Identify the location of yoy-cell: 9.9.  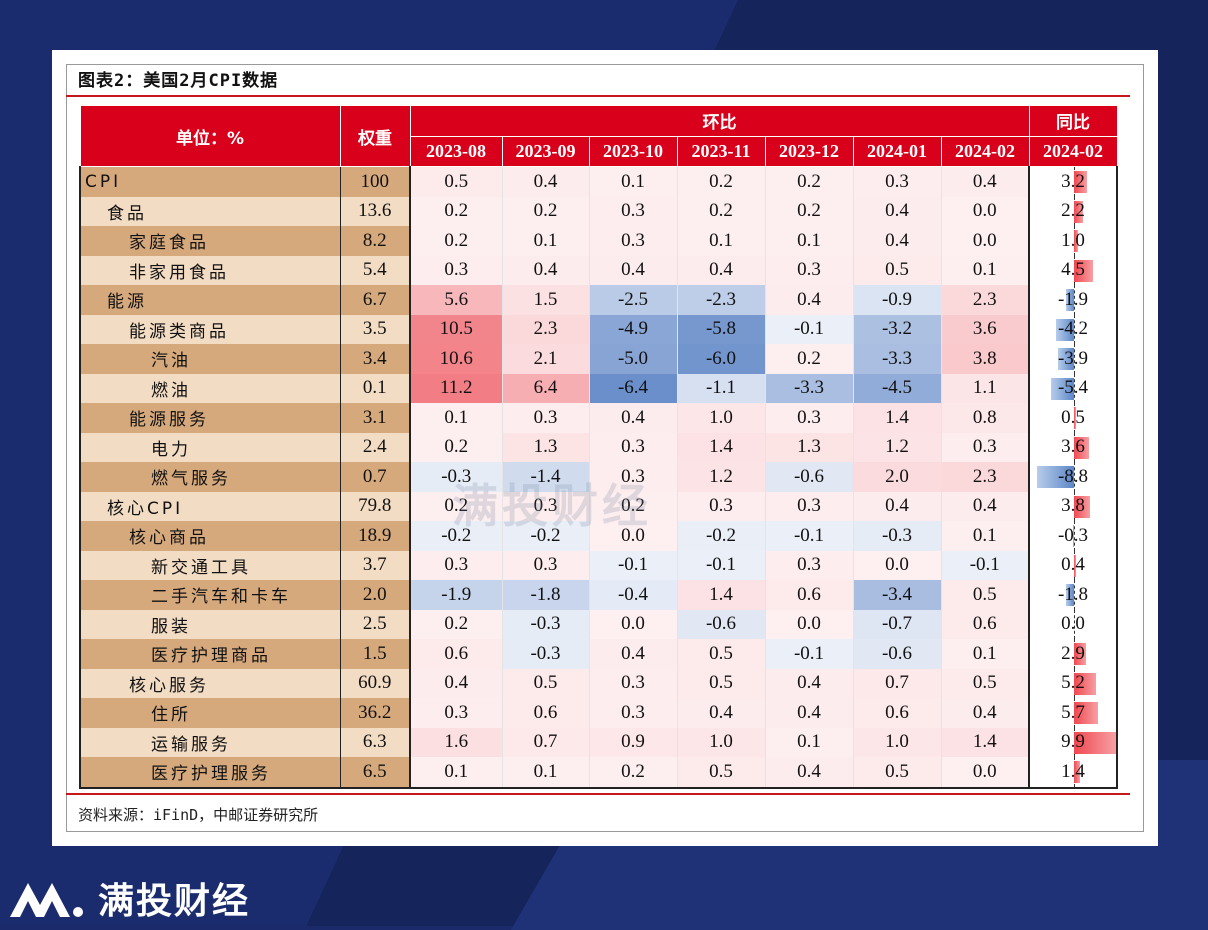
(1073, 742).